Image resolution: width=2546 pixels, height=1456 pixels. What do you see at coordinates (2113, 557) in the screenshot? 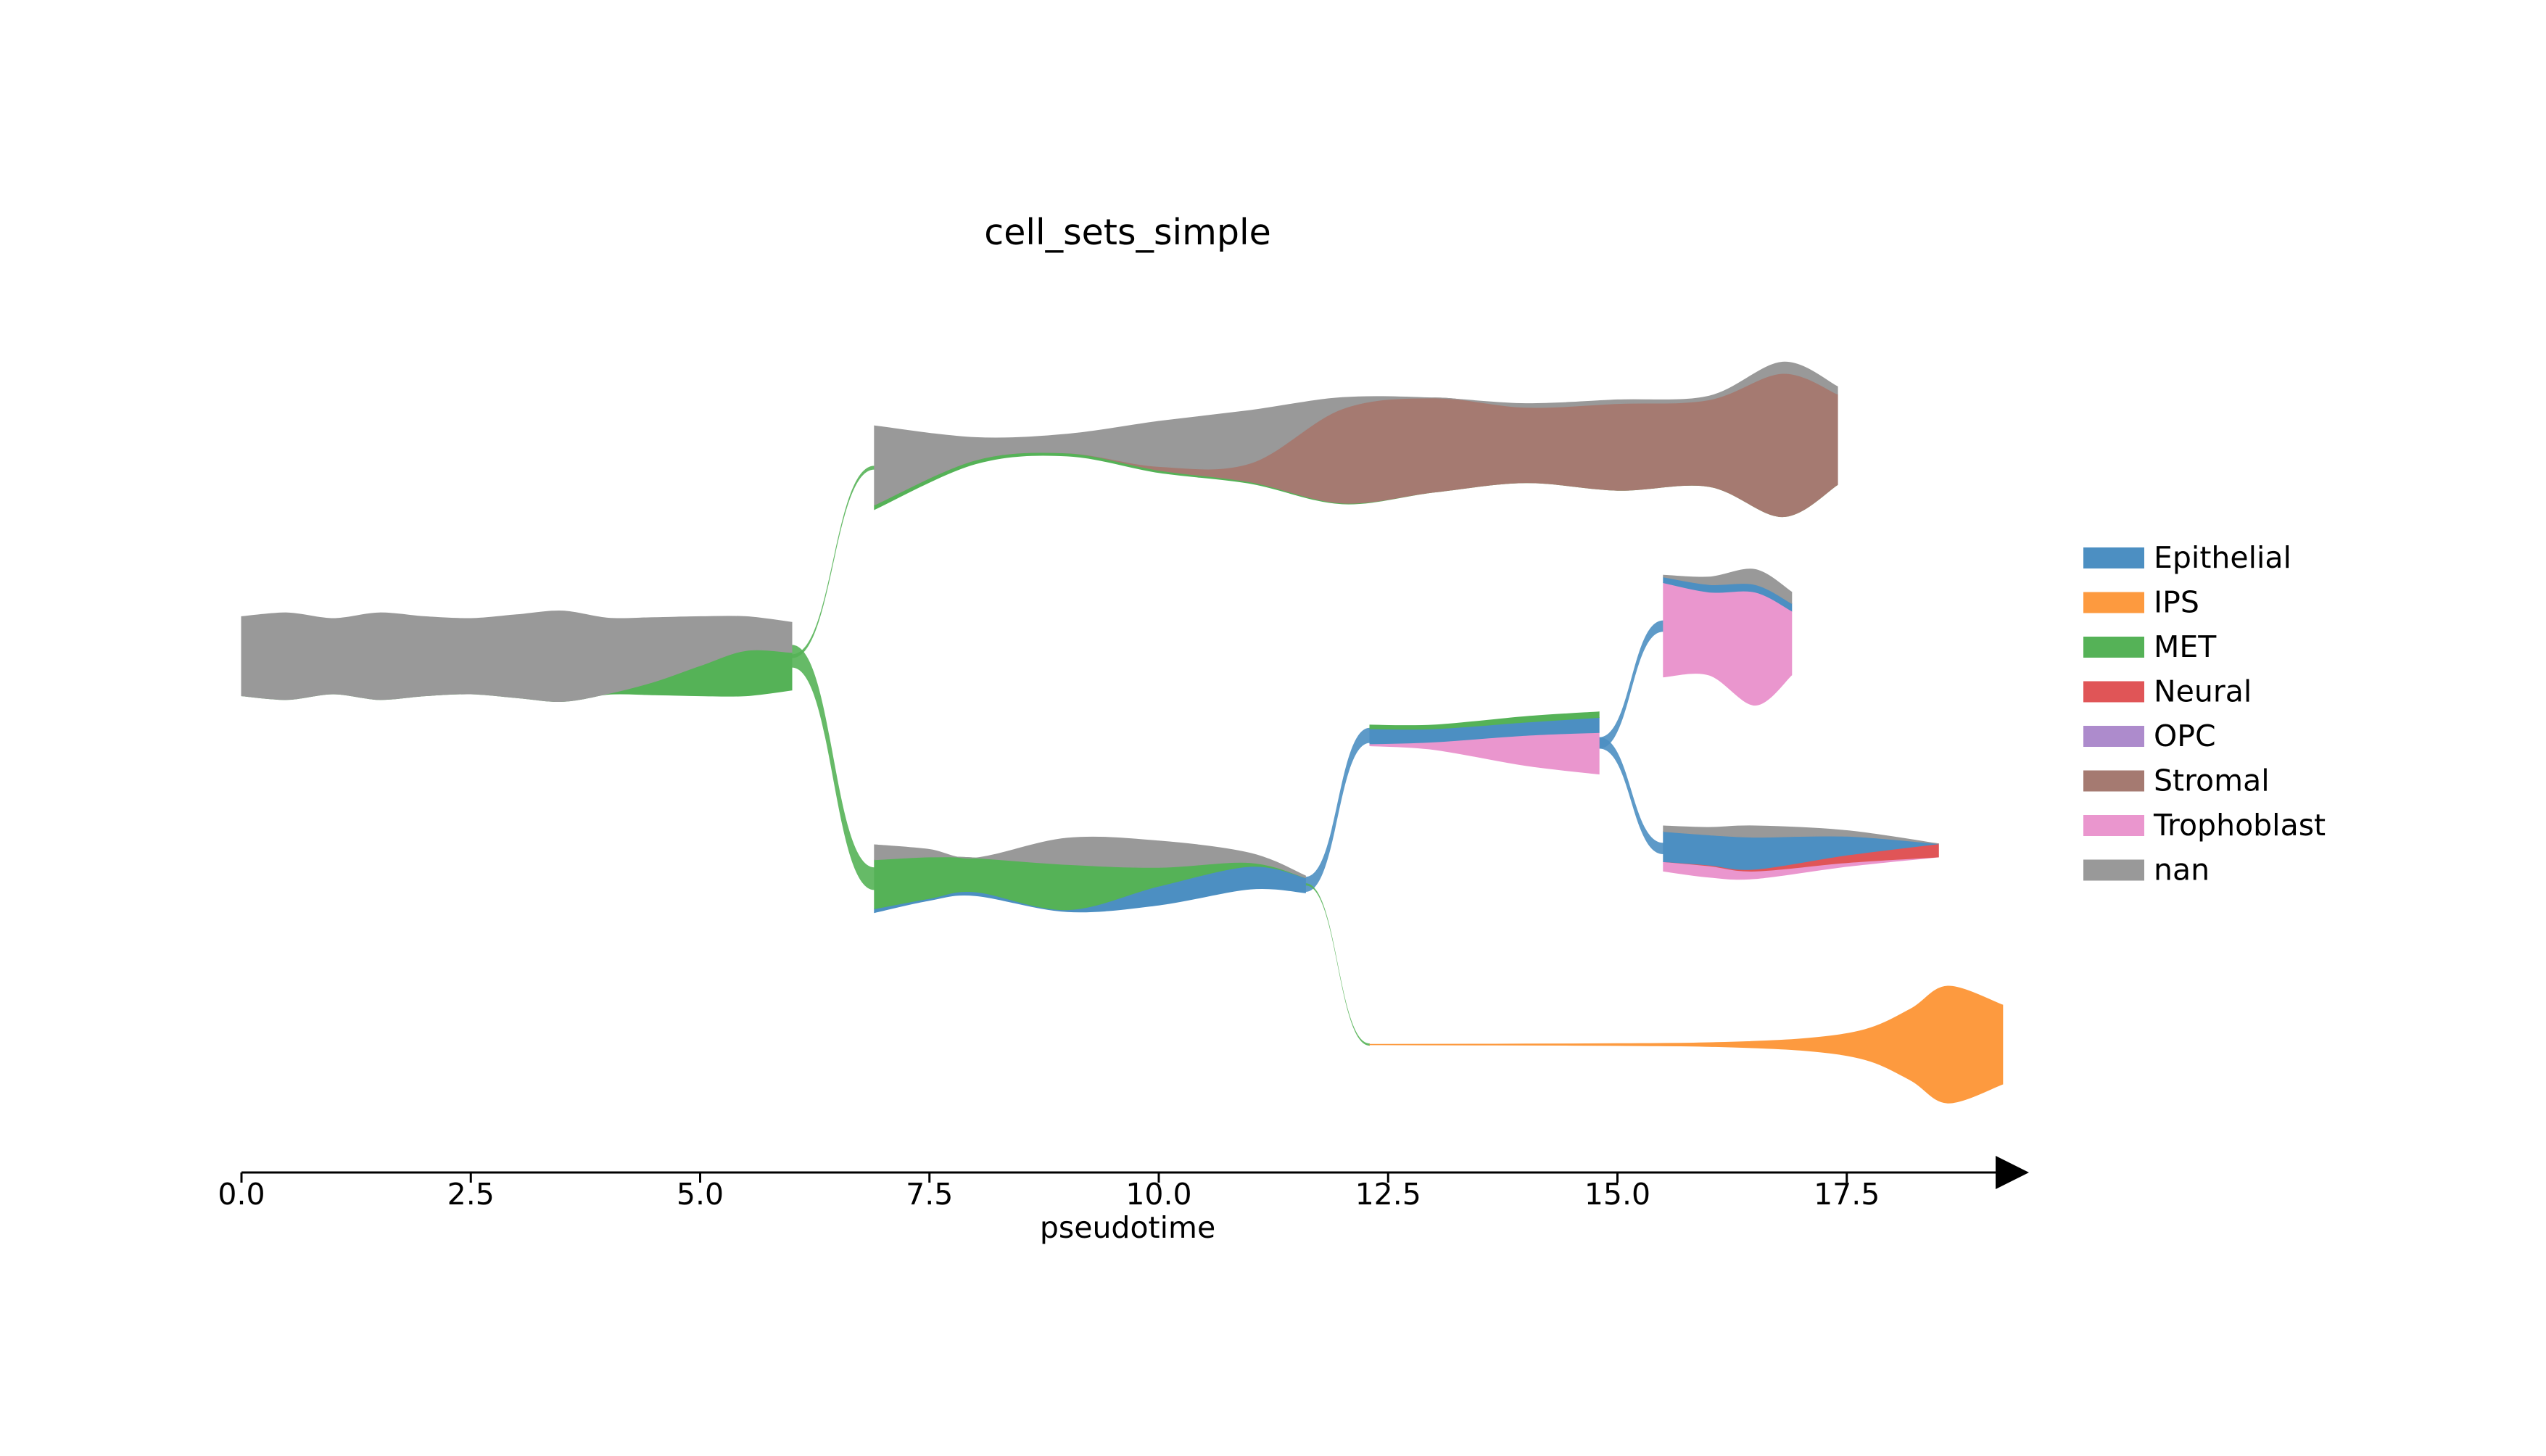
I see `legend-swatch-epithelial` at bounding box center [2113, 557].